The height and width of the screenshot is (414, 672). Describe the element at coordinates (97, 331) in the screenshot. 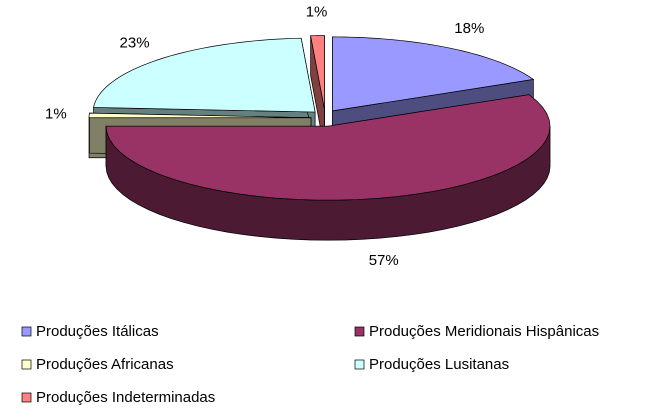

I see `legend-label: Produções Itálicas` at that location.